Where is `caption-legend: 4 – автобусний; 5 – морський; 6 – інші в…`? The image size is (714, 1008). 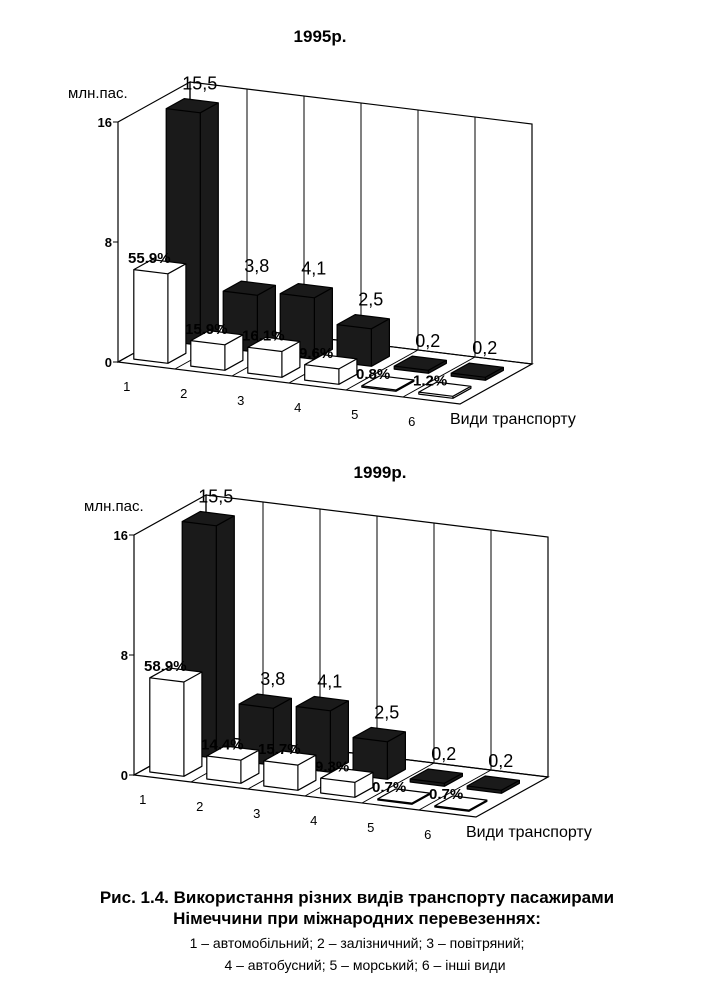 caption-legend: 4 – автобусний; 5 – морський; 6 – інші в… is located at coordinates (364, 965).